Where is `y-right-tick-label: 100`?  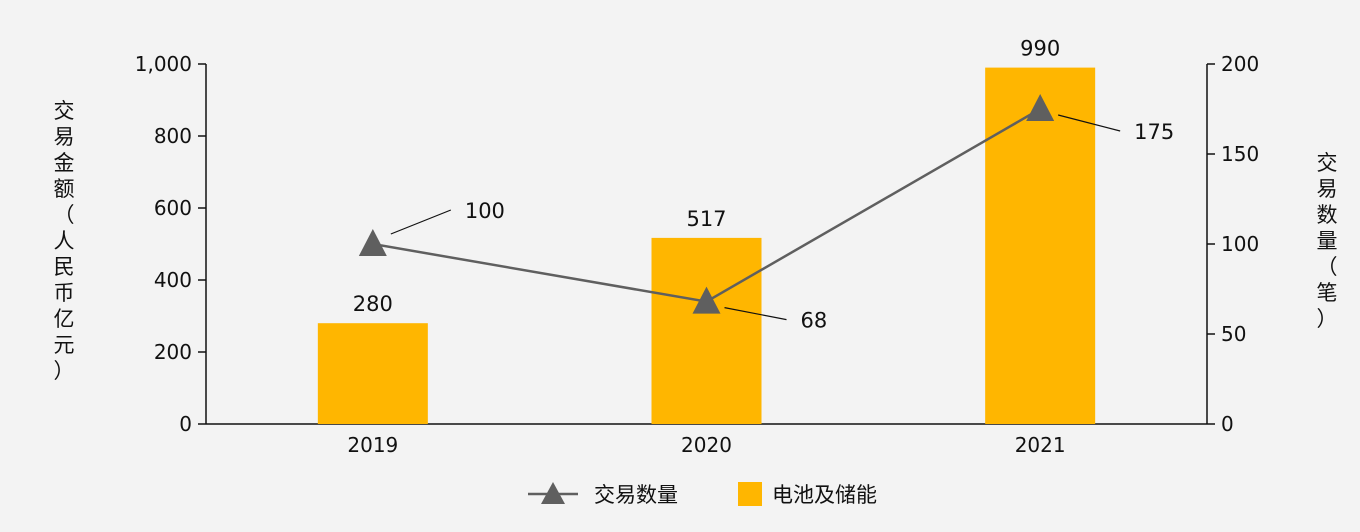 y-right-tick-label: 100 is located at coordinates (1240, 244).